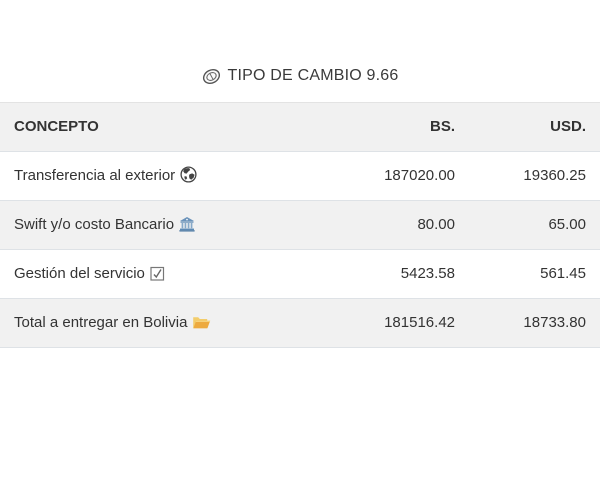  Describe the element at coordinates (399, 176) in the screenshot. I see `bs-value: 187020.00` at that location.